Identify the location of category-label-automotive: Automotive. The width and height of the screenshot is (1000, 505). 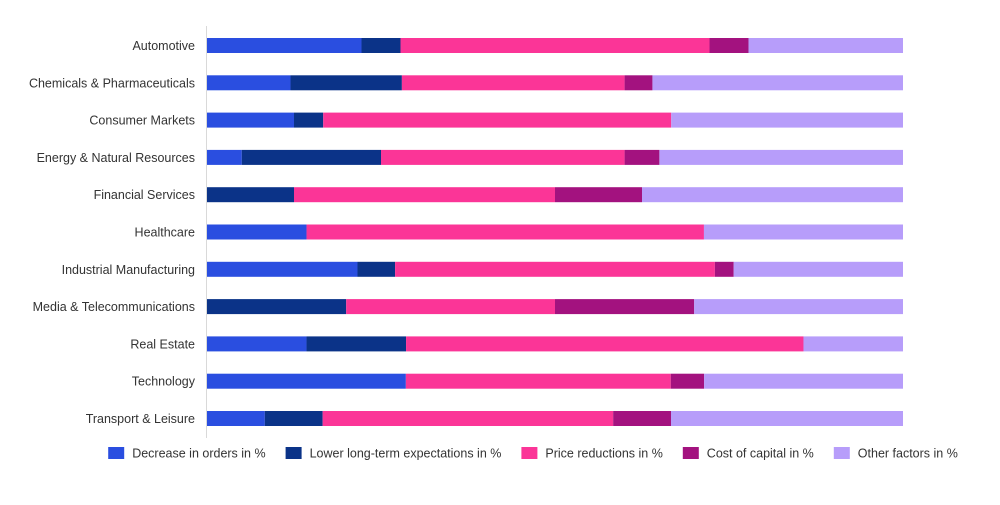
(163, 46).